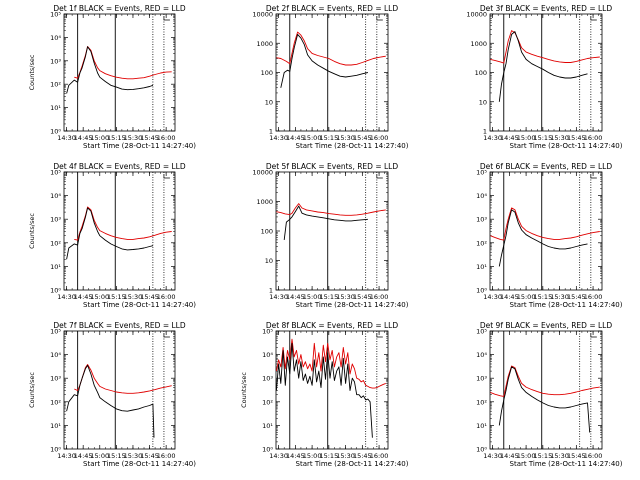 This screenshot has width=640, height=480. I want to click on chart-title: Det 9f BLACK = Events, RED = LLD, so click(546, 325).